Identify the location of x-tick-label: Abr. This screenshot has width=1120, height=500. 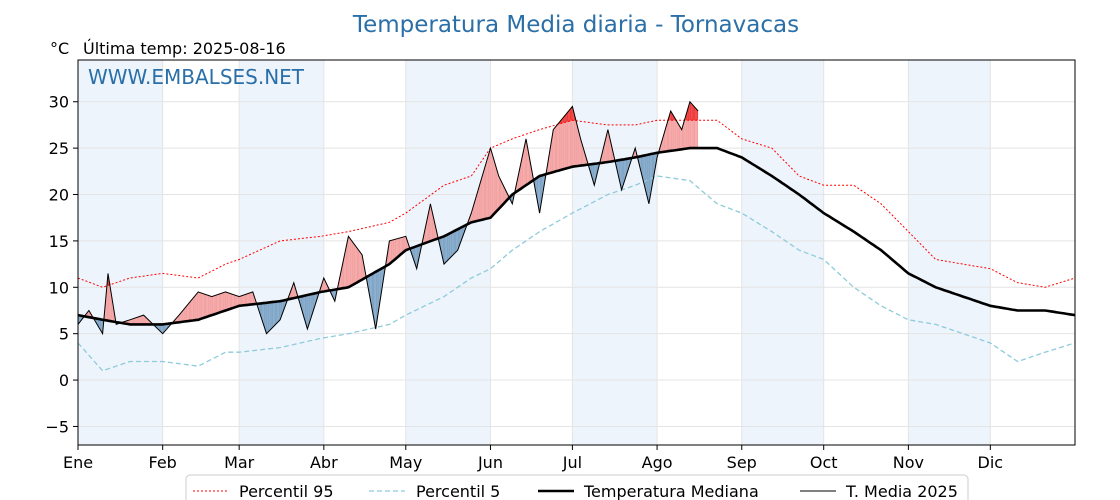
(324, 462).